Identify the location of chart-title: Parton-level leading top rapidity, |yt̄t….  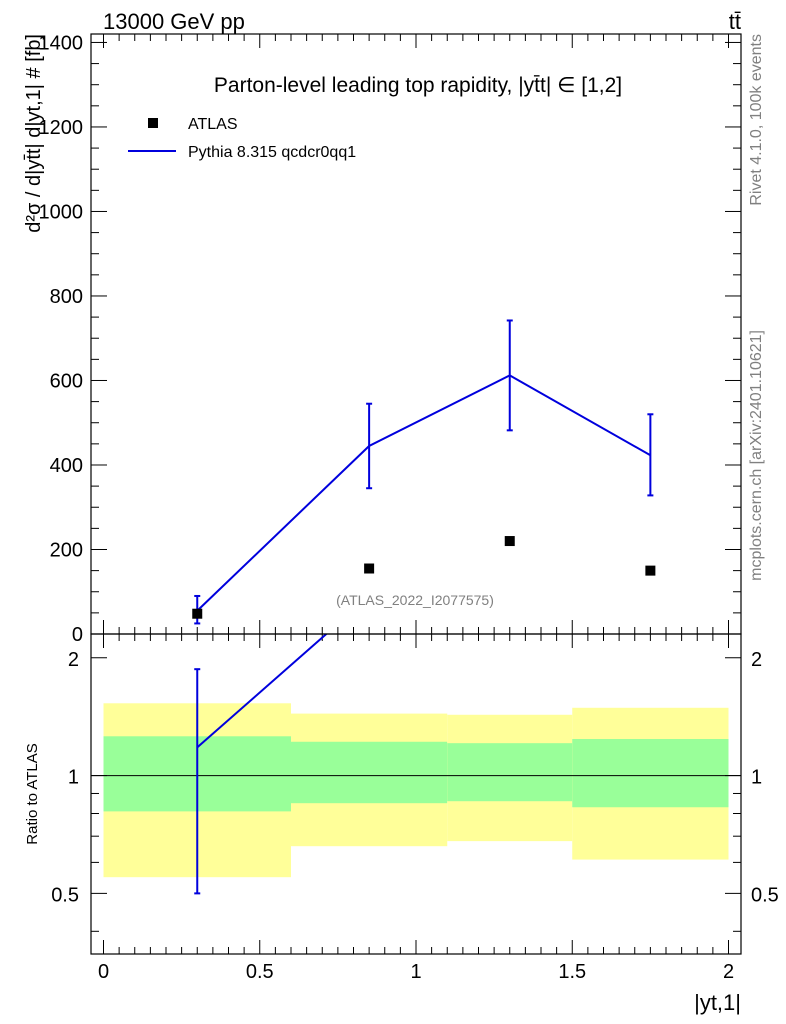
(418, 85).